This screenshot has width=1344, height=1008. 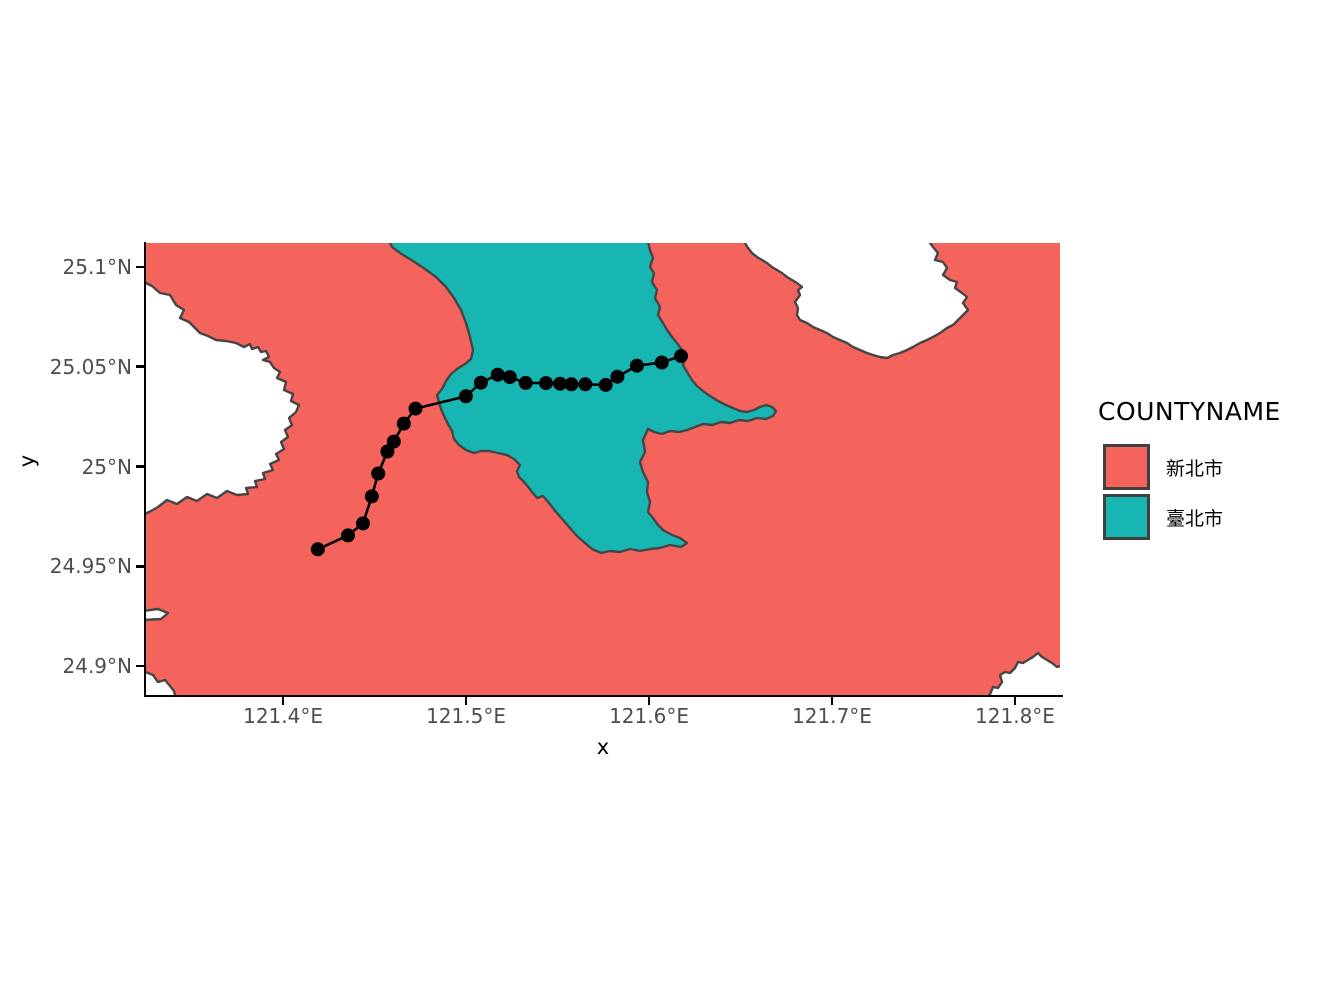 I want to click on legend-swatch-xinbei, so click(x=1126, y=467).